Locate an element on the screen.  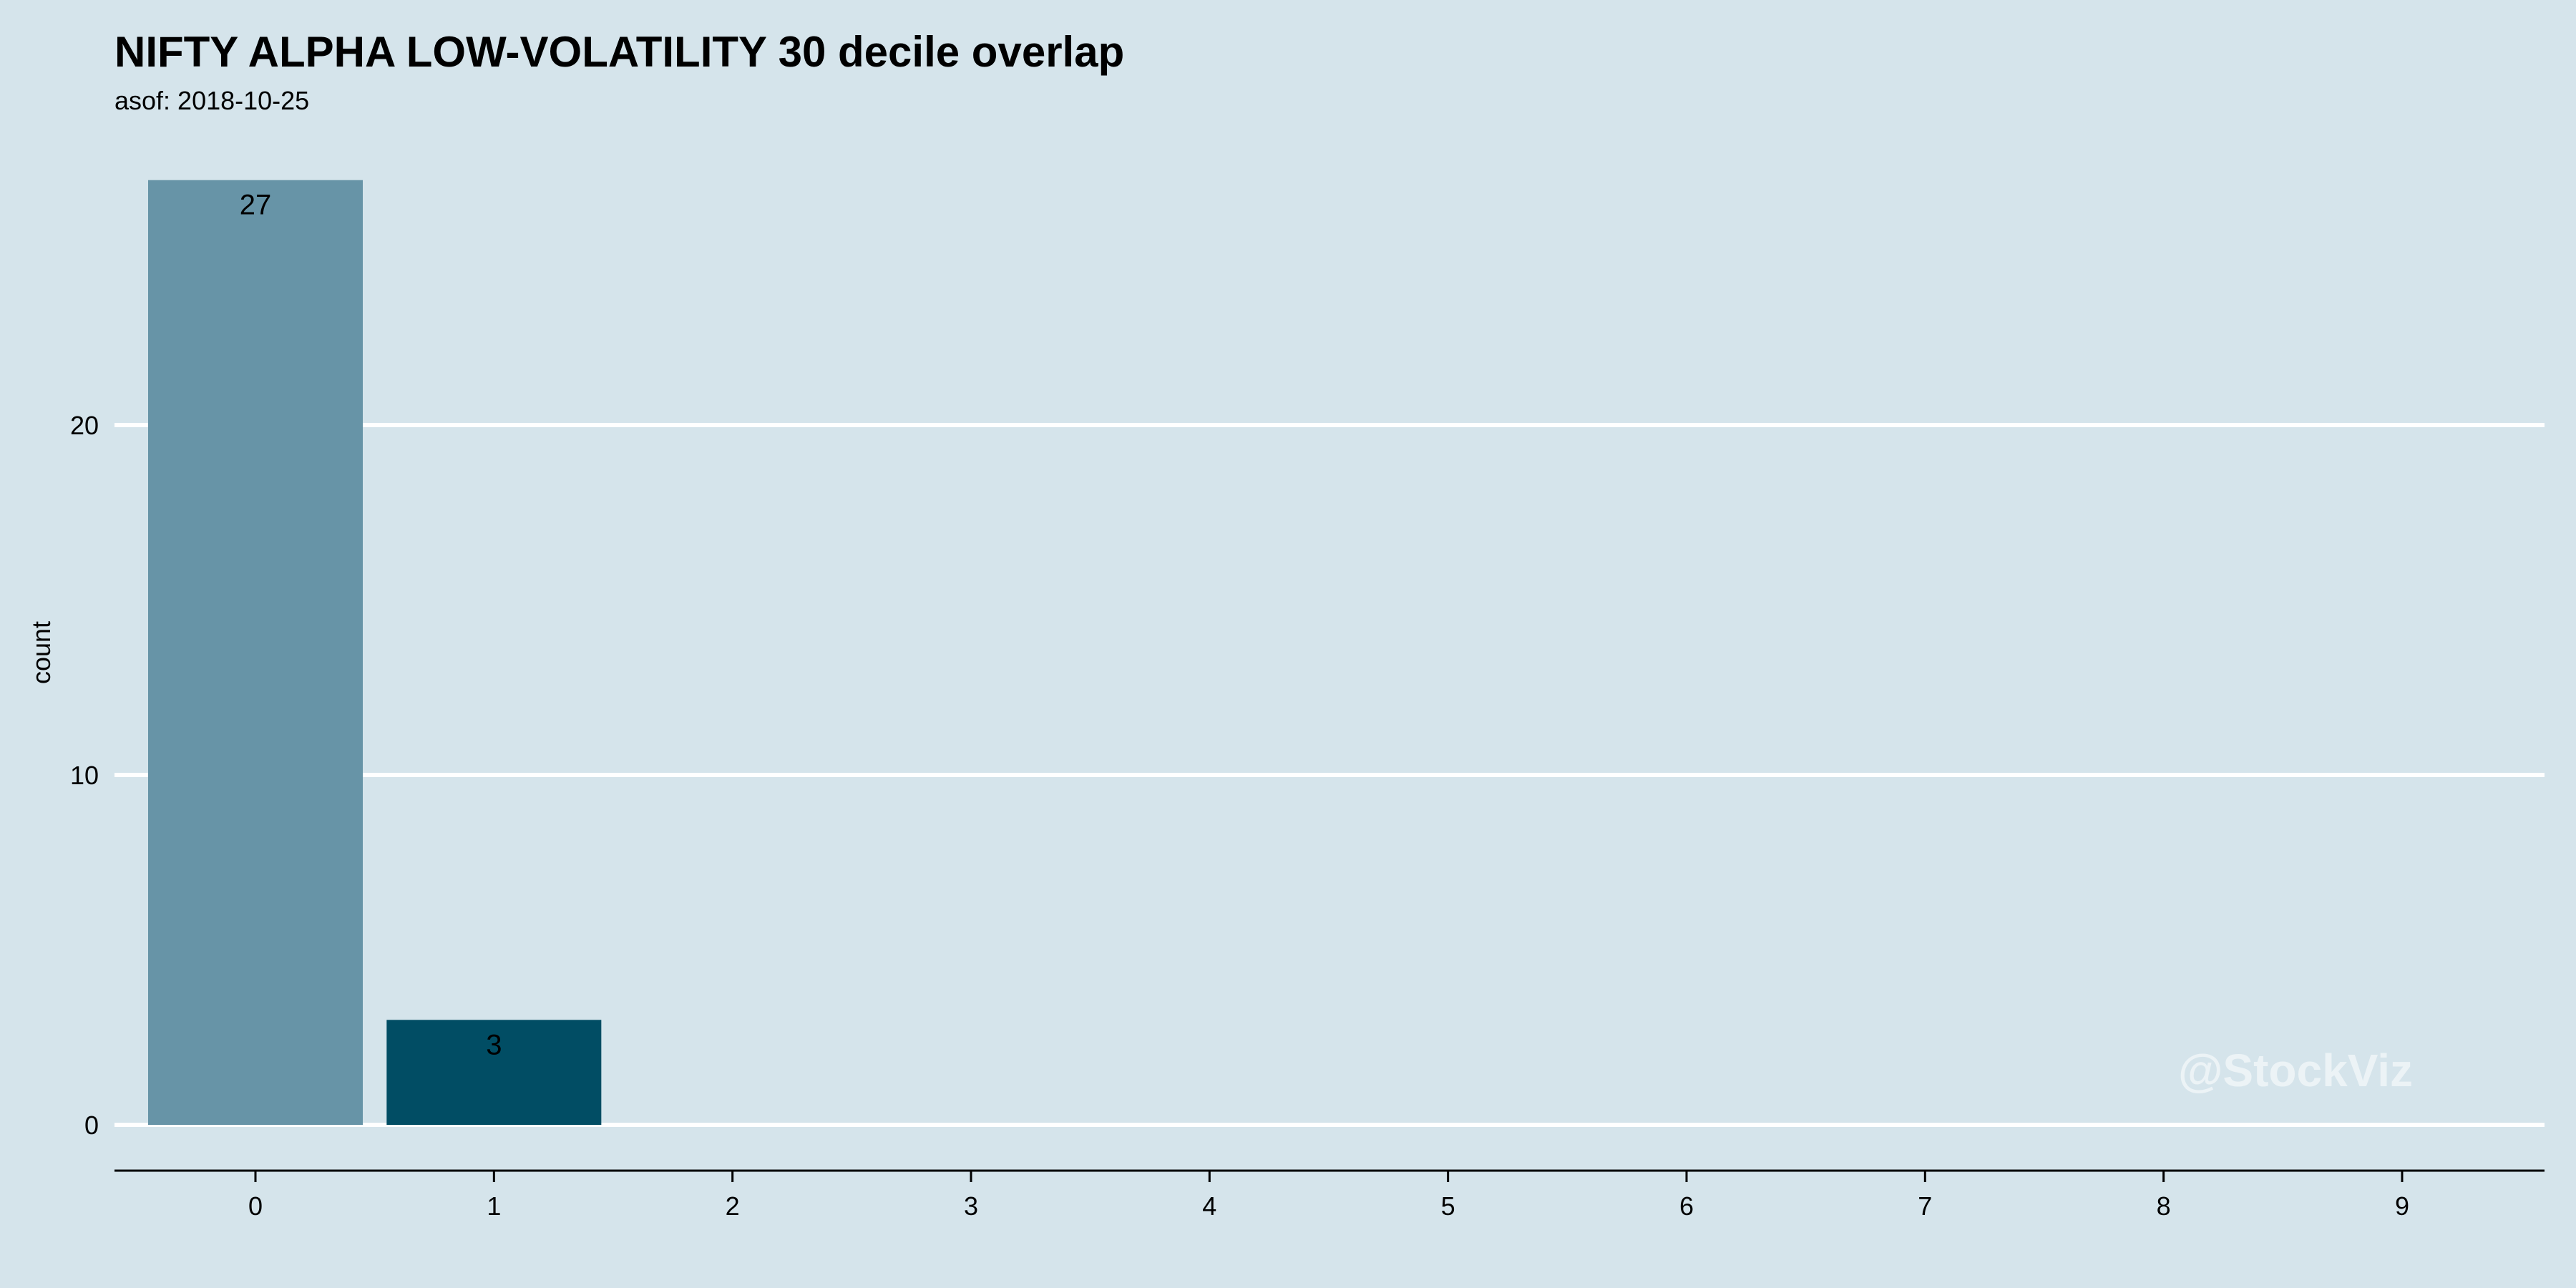
y-axis-ticks: 0 10 20 is located at coordinates (84, 775).